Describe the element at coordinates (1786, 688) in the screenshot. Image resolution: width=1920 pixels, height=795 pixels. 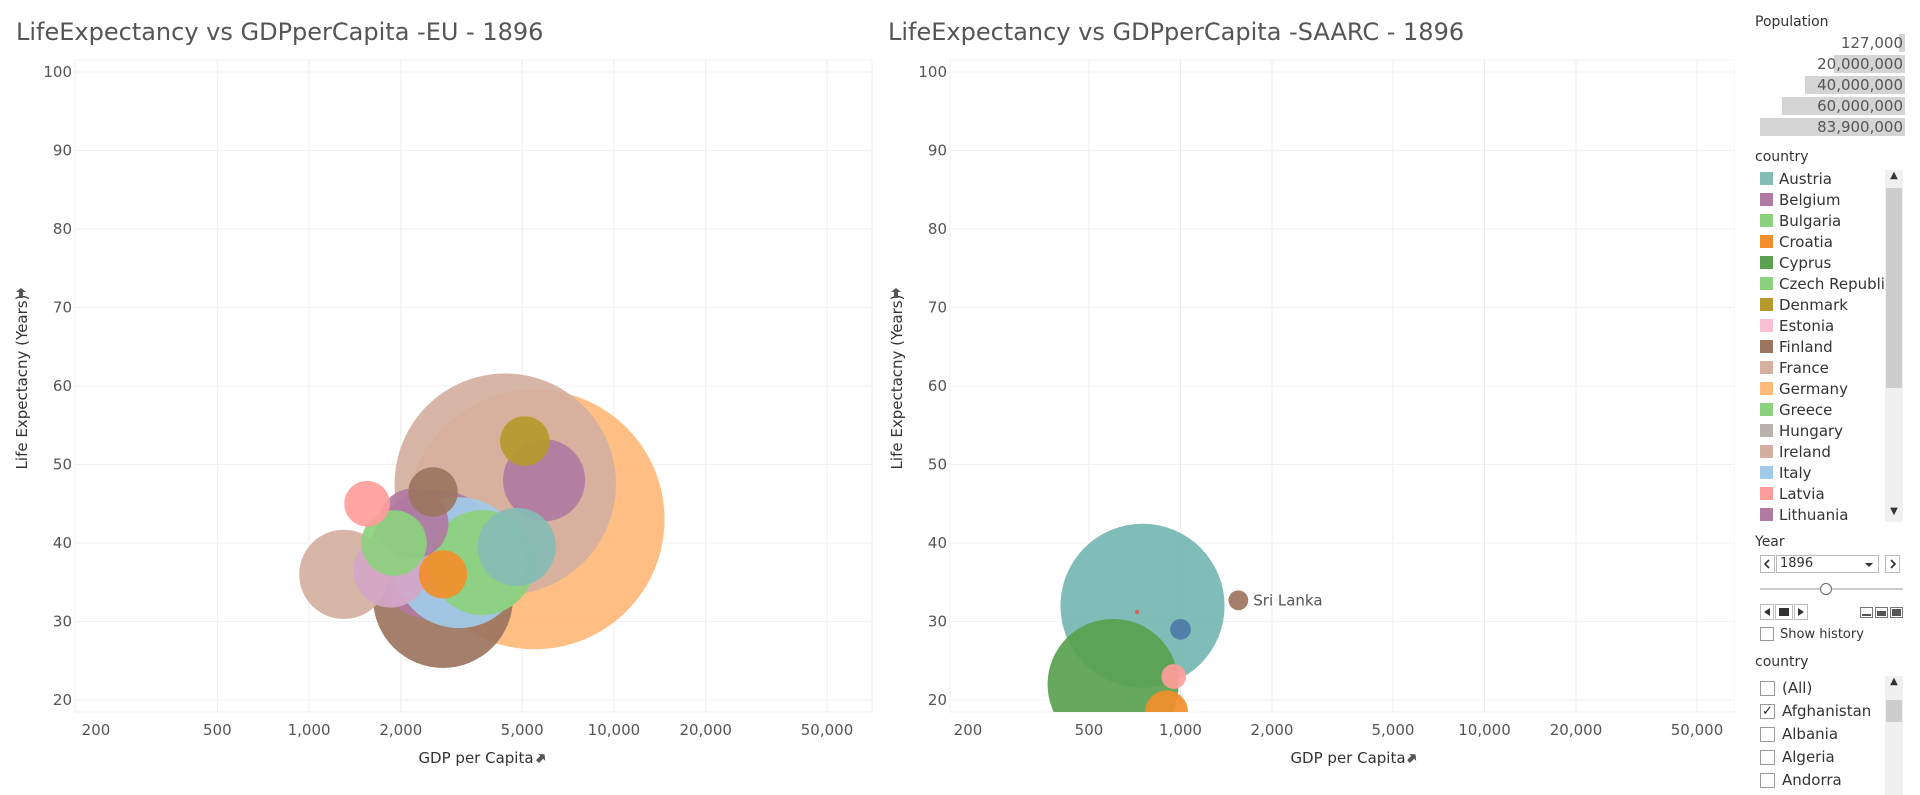
I see `country-filter-item: (All)` at that location.